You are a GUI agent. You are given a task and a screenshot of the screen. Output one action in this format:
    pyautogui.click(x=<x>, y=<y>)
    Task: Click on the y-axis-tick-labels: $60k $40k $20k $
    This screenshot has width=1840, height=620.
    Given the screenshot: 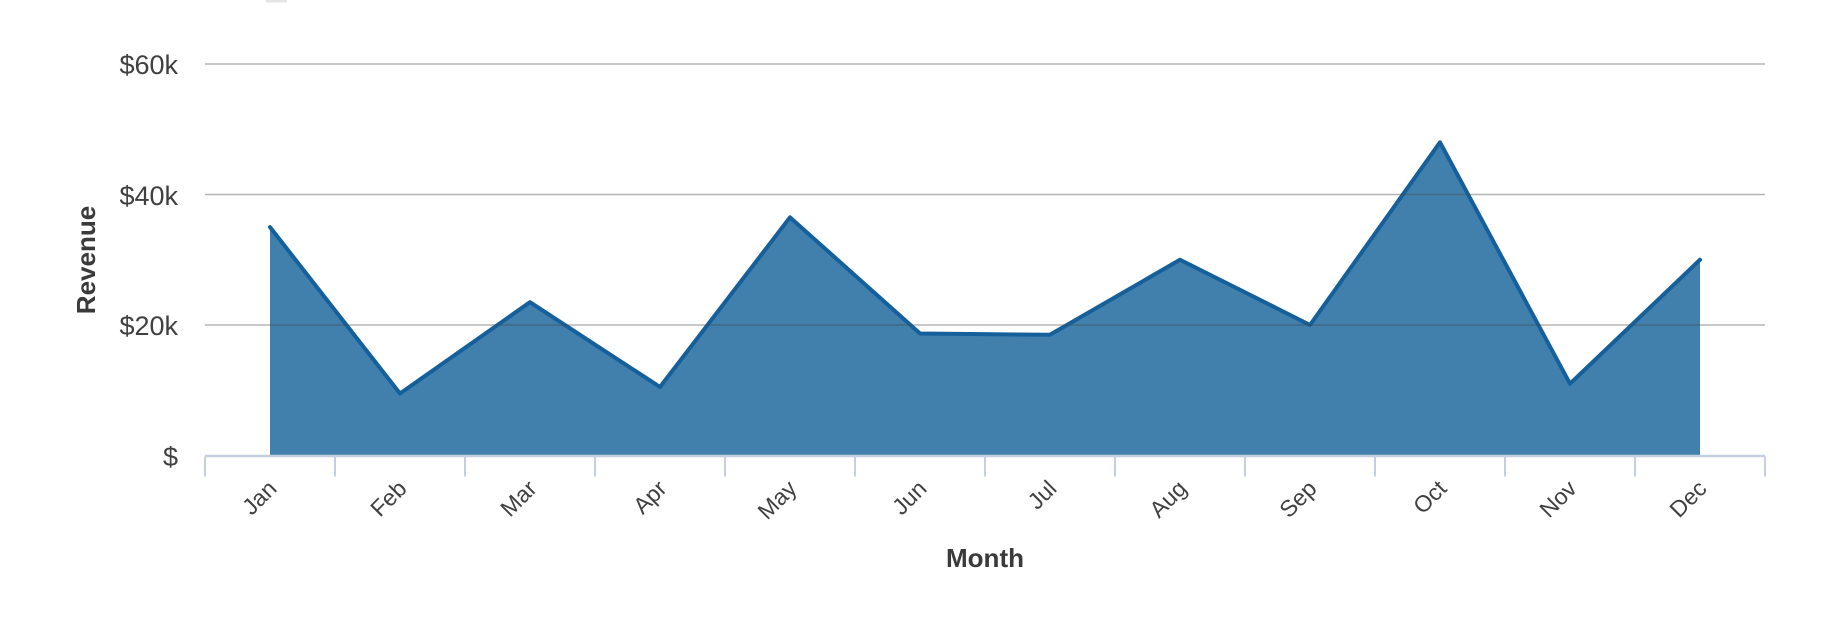 What is the action you would take?
    pyautogui.click(x=148, y=261)
    